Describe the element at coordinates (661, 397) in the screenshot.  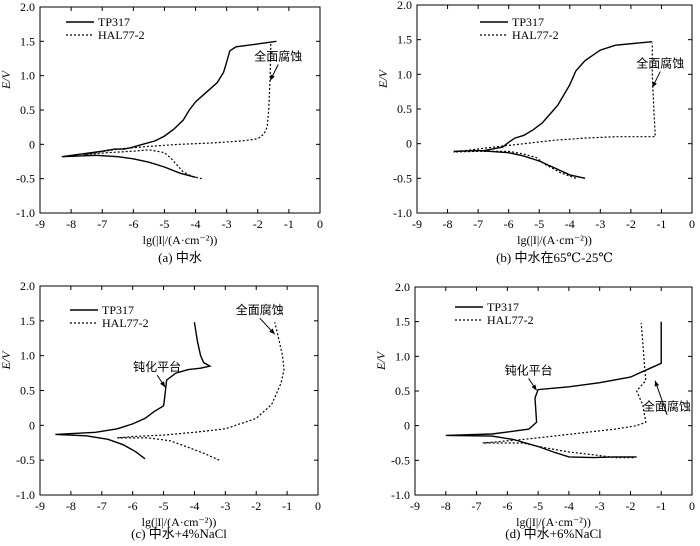
I see `annotation-arrow-line` at that location.